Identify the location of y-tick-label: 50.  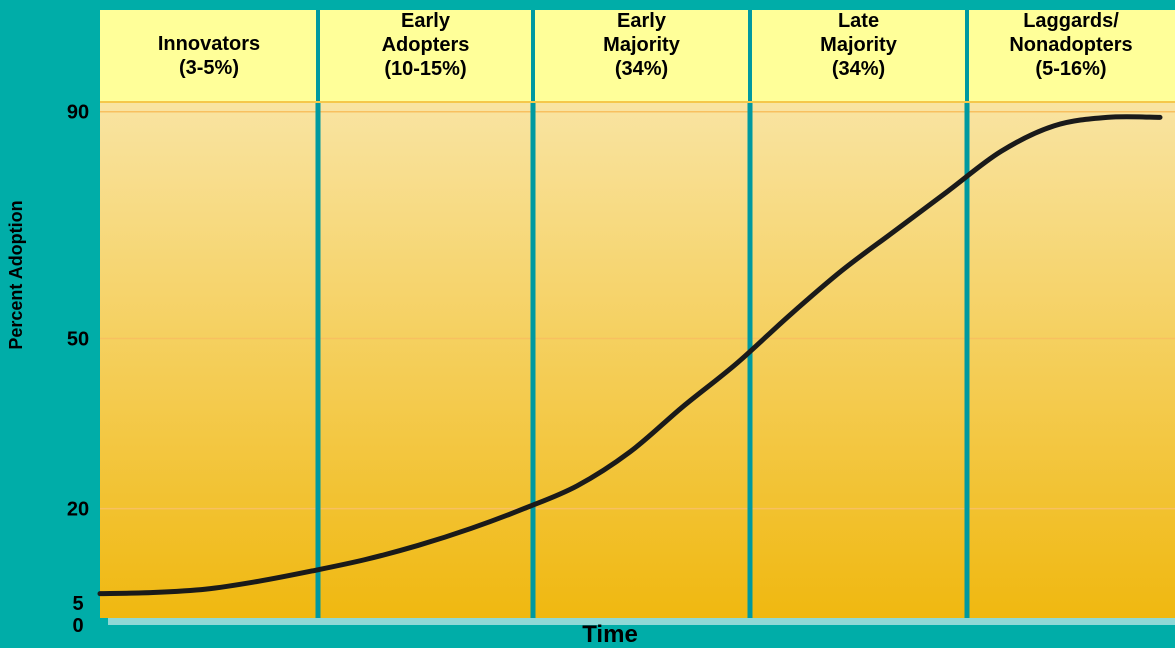
(78, 340).